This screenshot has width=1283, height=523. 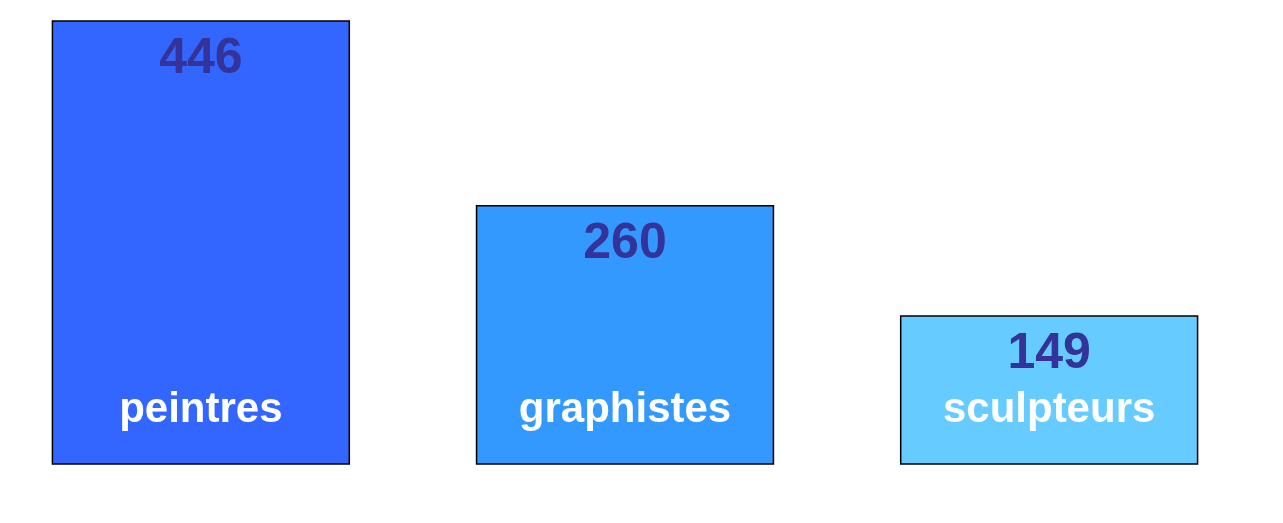 I want to click on data-label: 260, so click(x=625, y=240).